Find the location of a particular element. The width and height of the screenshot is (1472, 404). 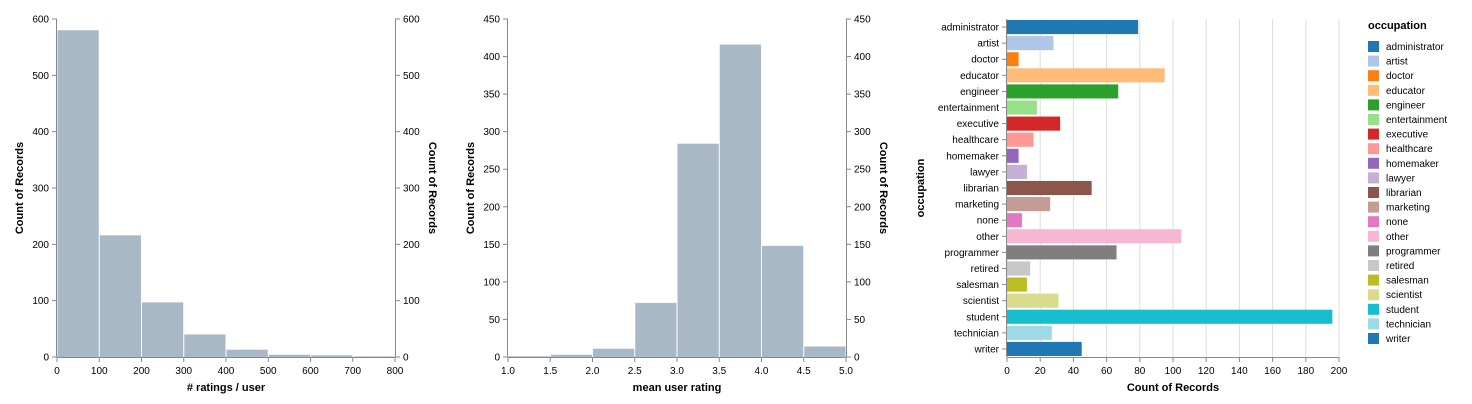

legend-label-educator: educator is located at coordinates (1406, 91).